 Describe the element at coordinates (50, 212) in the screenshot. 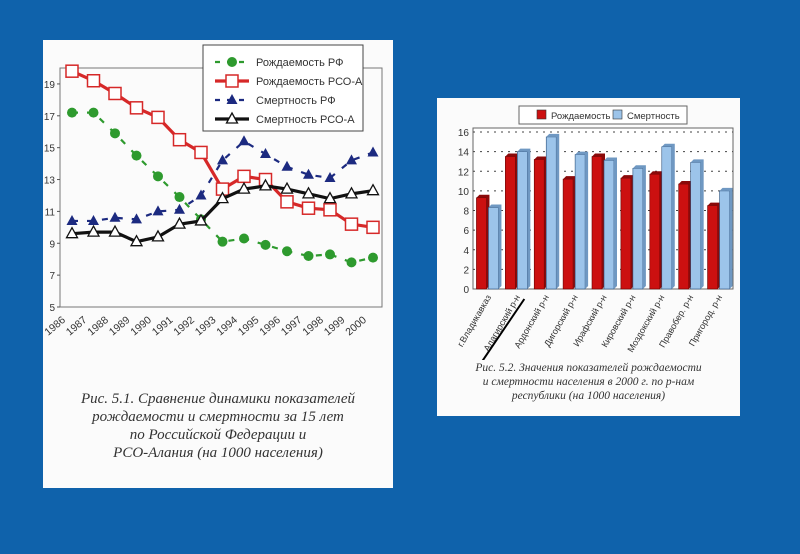

I see `y-tick-label: 11` at that location.